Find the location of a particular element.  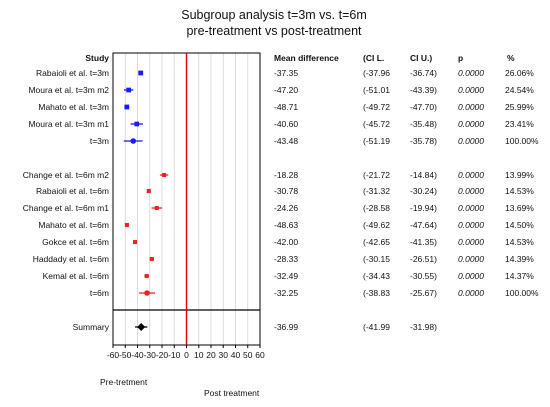

chart-title: Subgroup analysis t=3m vs. t=6m is located at coordinates (274, 15).